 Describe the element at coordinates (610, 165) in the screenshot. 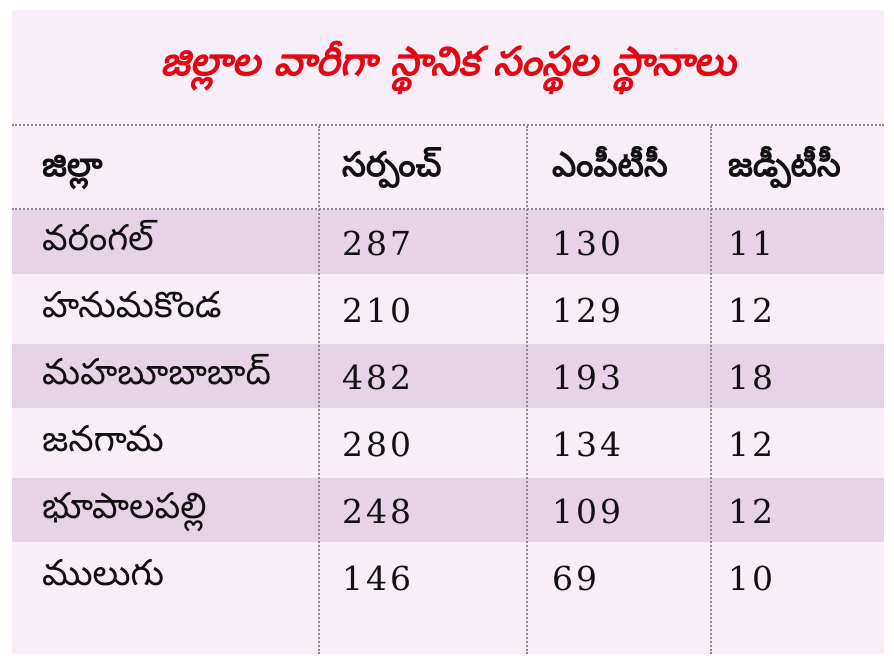

I see `column-header-mptc: ఎంపీటీసీ` at that location.